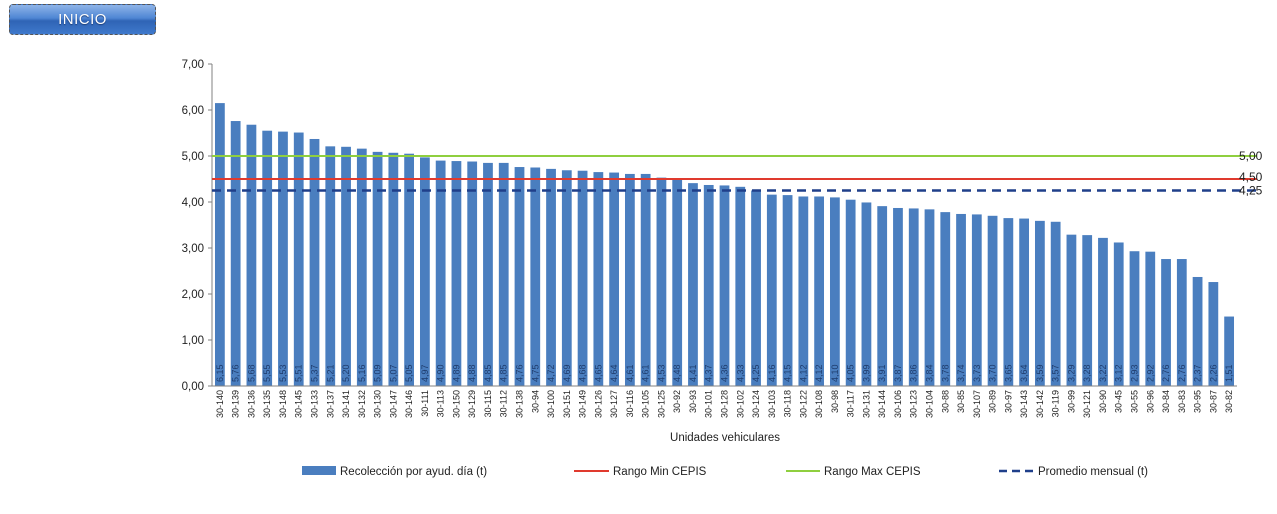 The height and width of the screenshot is (514, 1277). Describe the element at coordinates (378, 373) in the screenshot. I see `data-label: 5,09` at that location.